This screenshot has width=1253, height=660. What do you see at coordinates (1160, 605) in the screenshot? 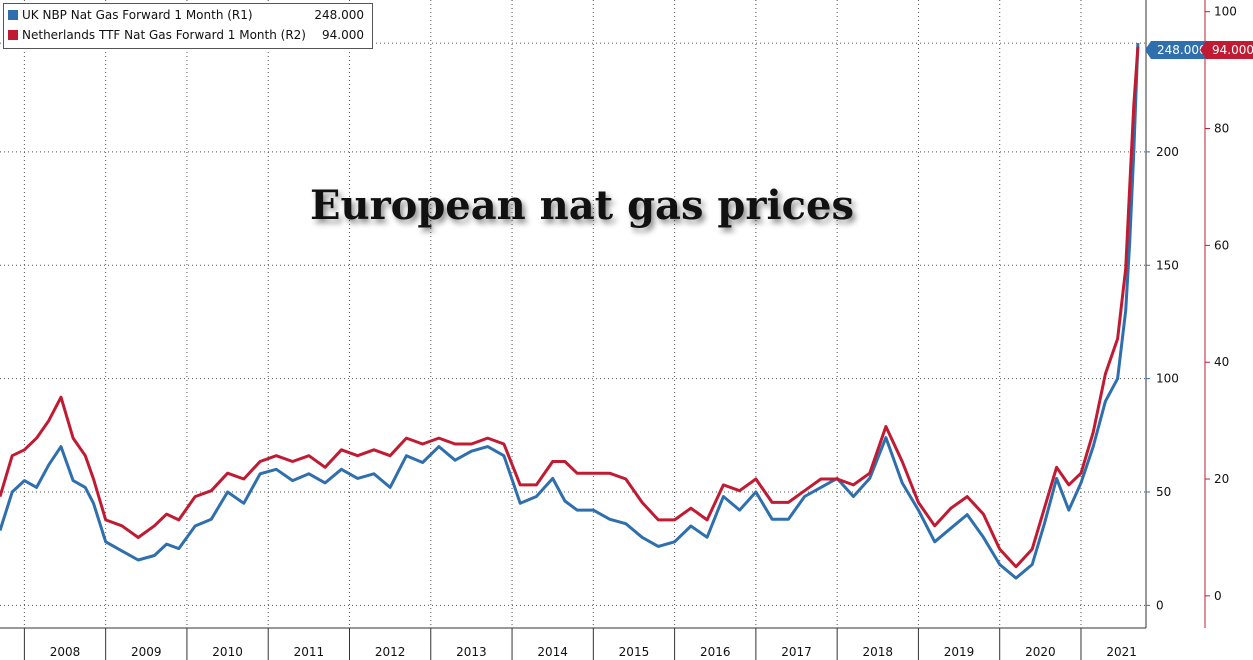
I see `y-left-tick-label: 0` at bounding box center [1160, 605].